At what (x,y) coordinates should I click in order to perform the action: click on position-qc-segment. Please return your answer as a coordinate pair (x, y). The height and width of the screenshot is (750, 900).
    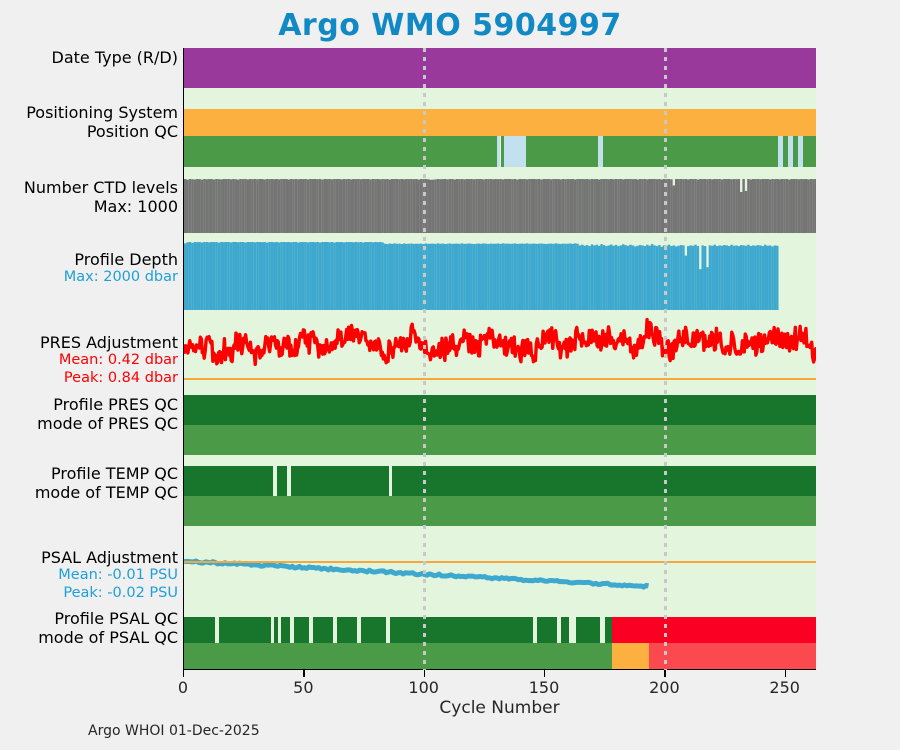
    Looking at the image, I should click on (781, 151).